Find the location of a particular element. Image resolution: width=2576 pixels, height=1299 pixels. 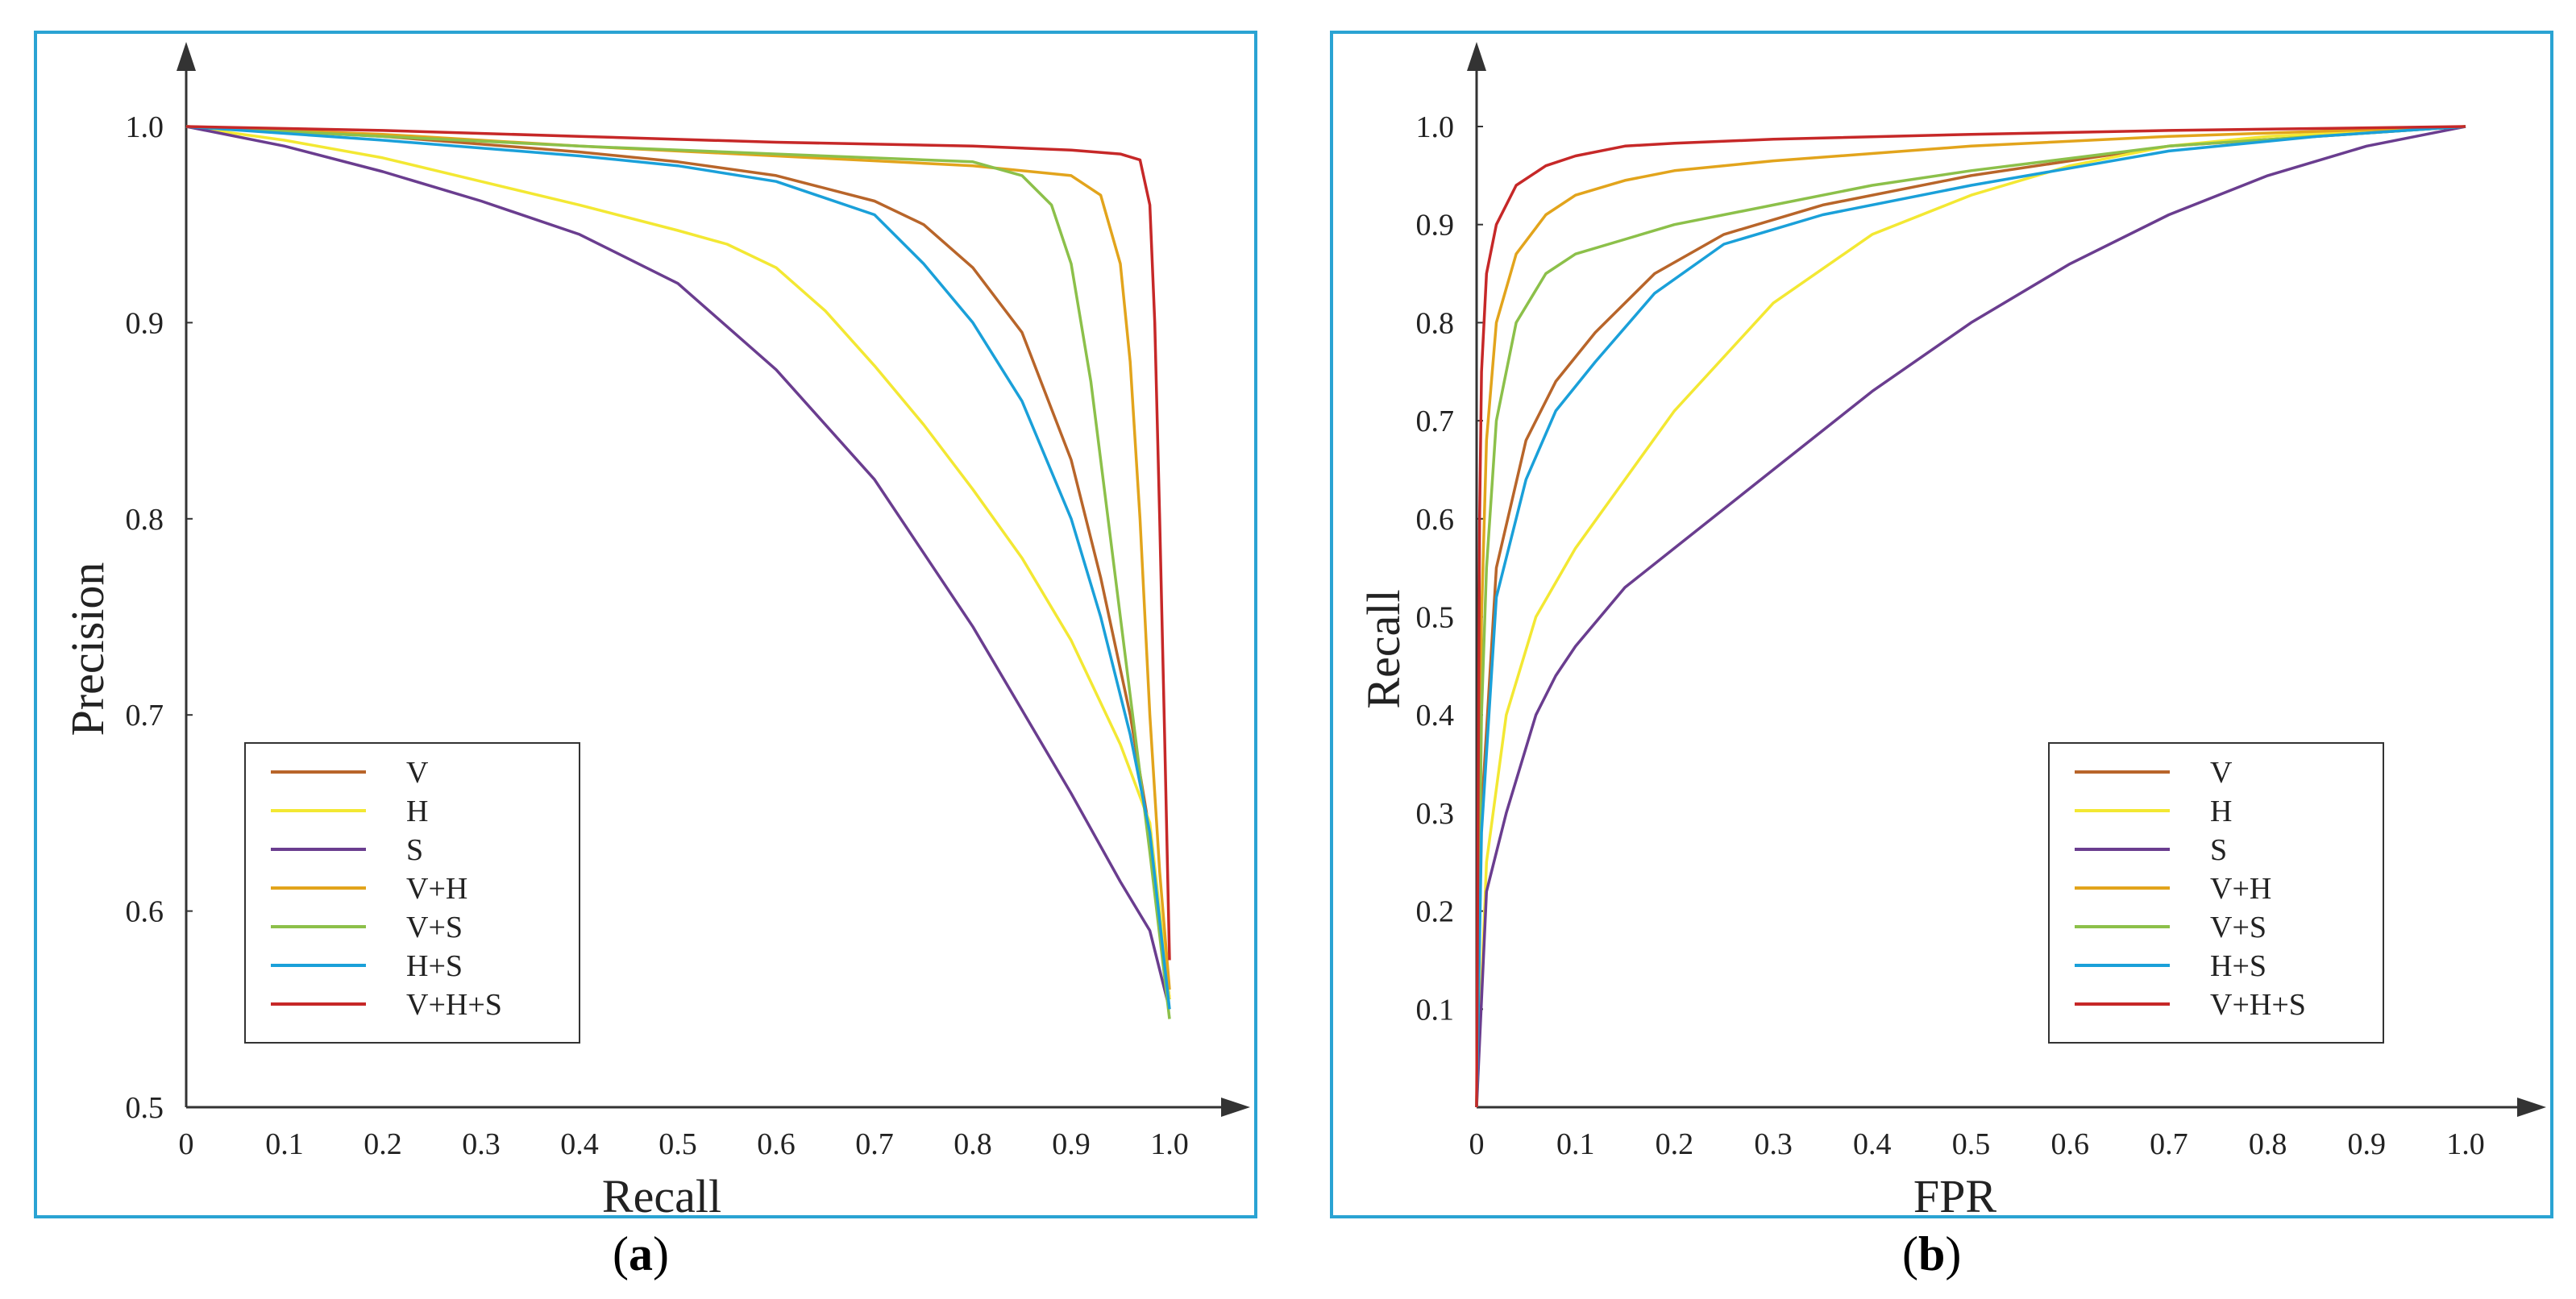

caption-letter: b is located at coordinates (1931, 1253).